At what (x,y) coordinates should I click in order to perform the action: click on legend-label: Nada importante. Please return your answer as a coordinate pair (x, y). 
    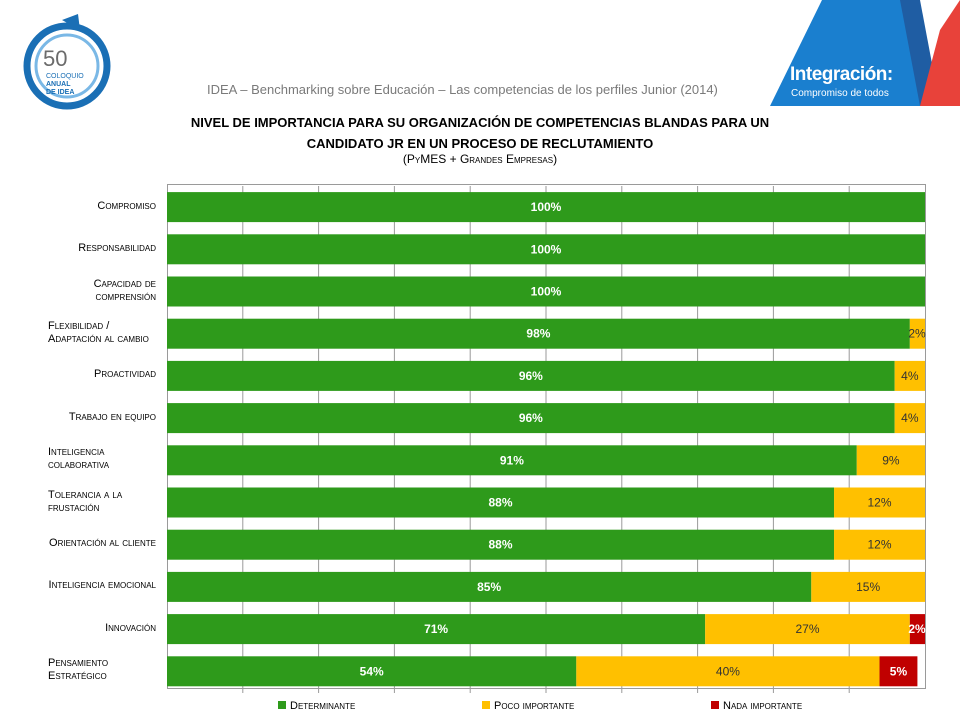
    Looking at the image, I should click on (763, 706).